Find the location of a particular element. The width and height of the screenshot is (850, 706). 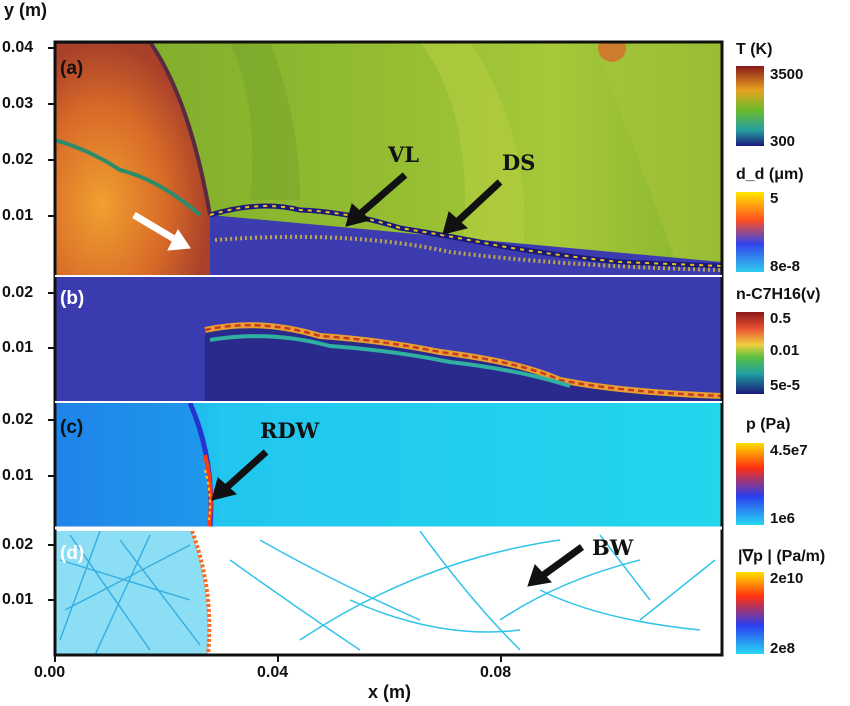

y-tick: 0.04 is located at coordinates (18, 47).